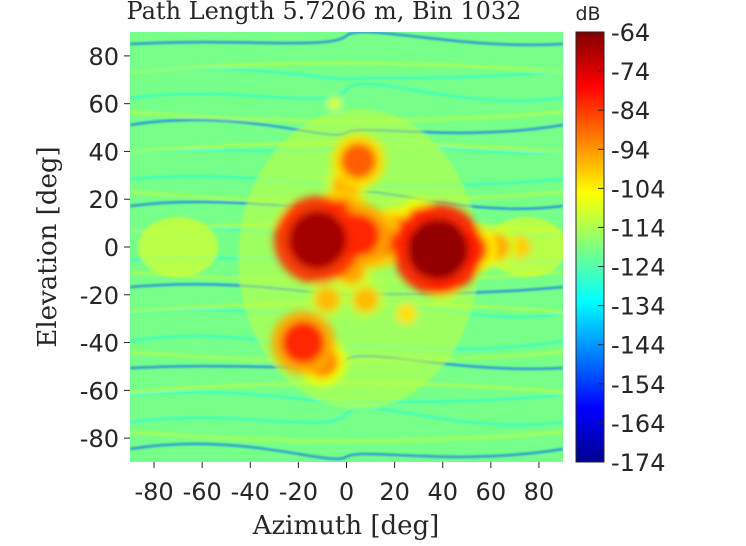  What do you see at coordinates (539, 492) in the screenshot?
I see `x-tick-label: 80` at bounding box center [539, 492].